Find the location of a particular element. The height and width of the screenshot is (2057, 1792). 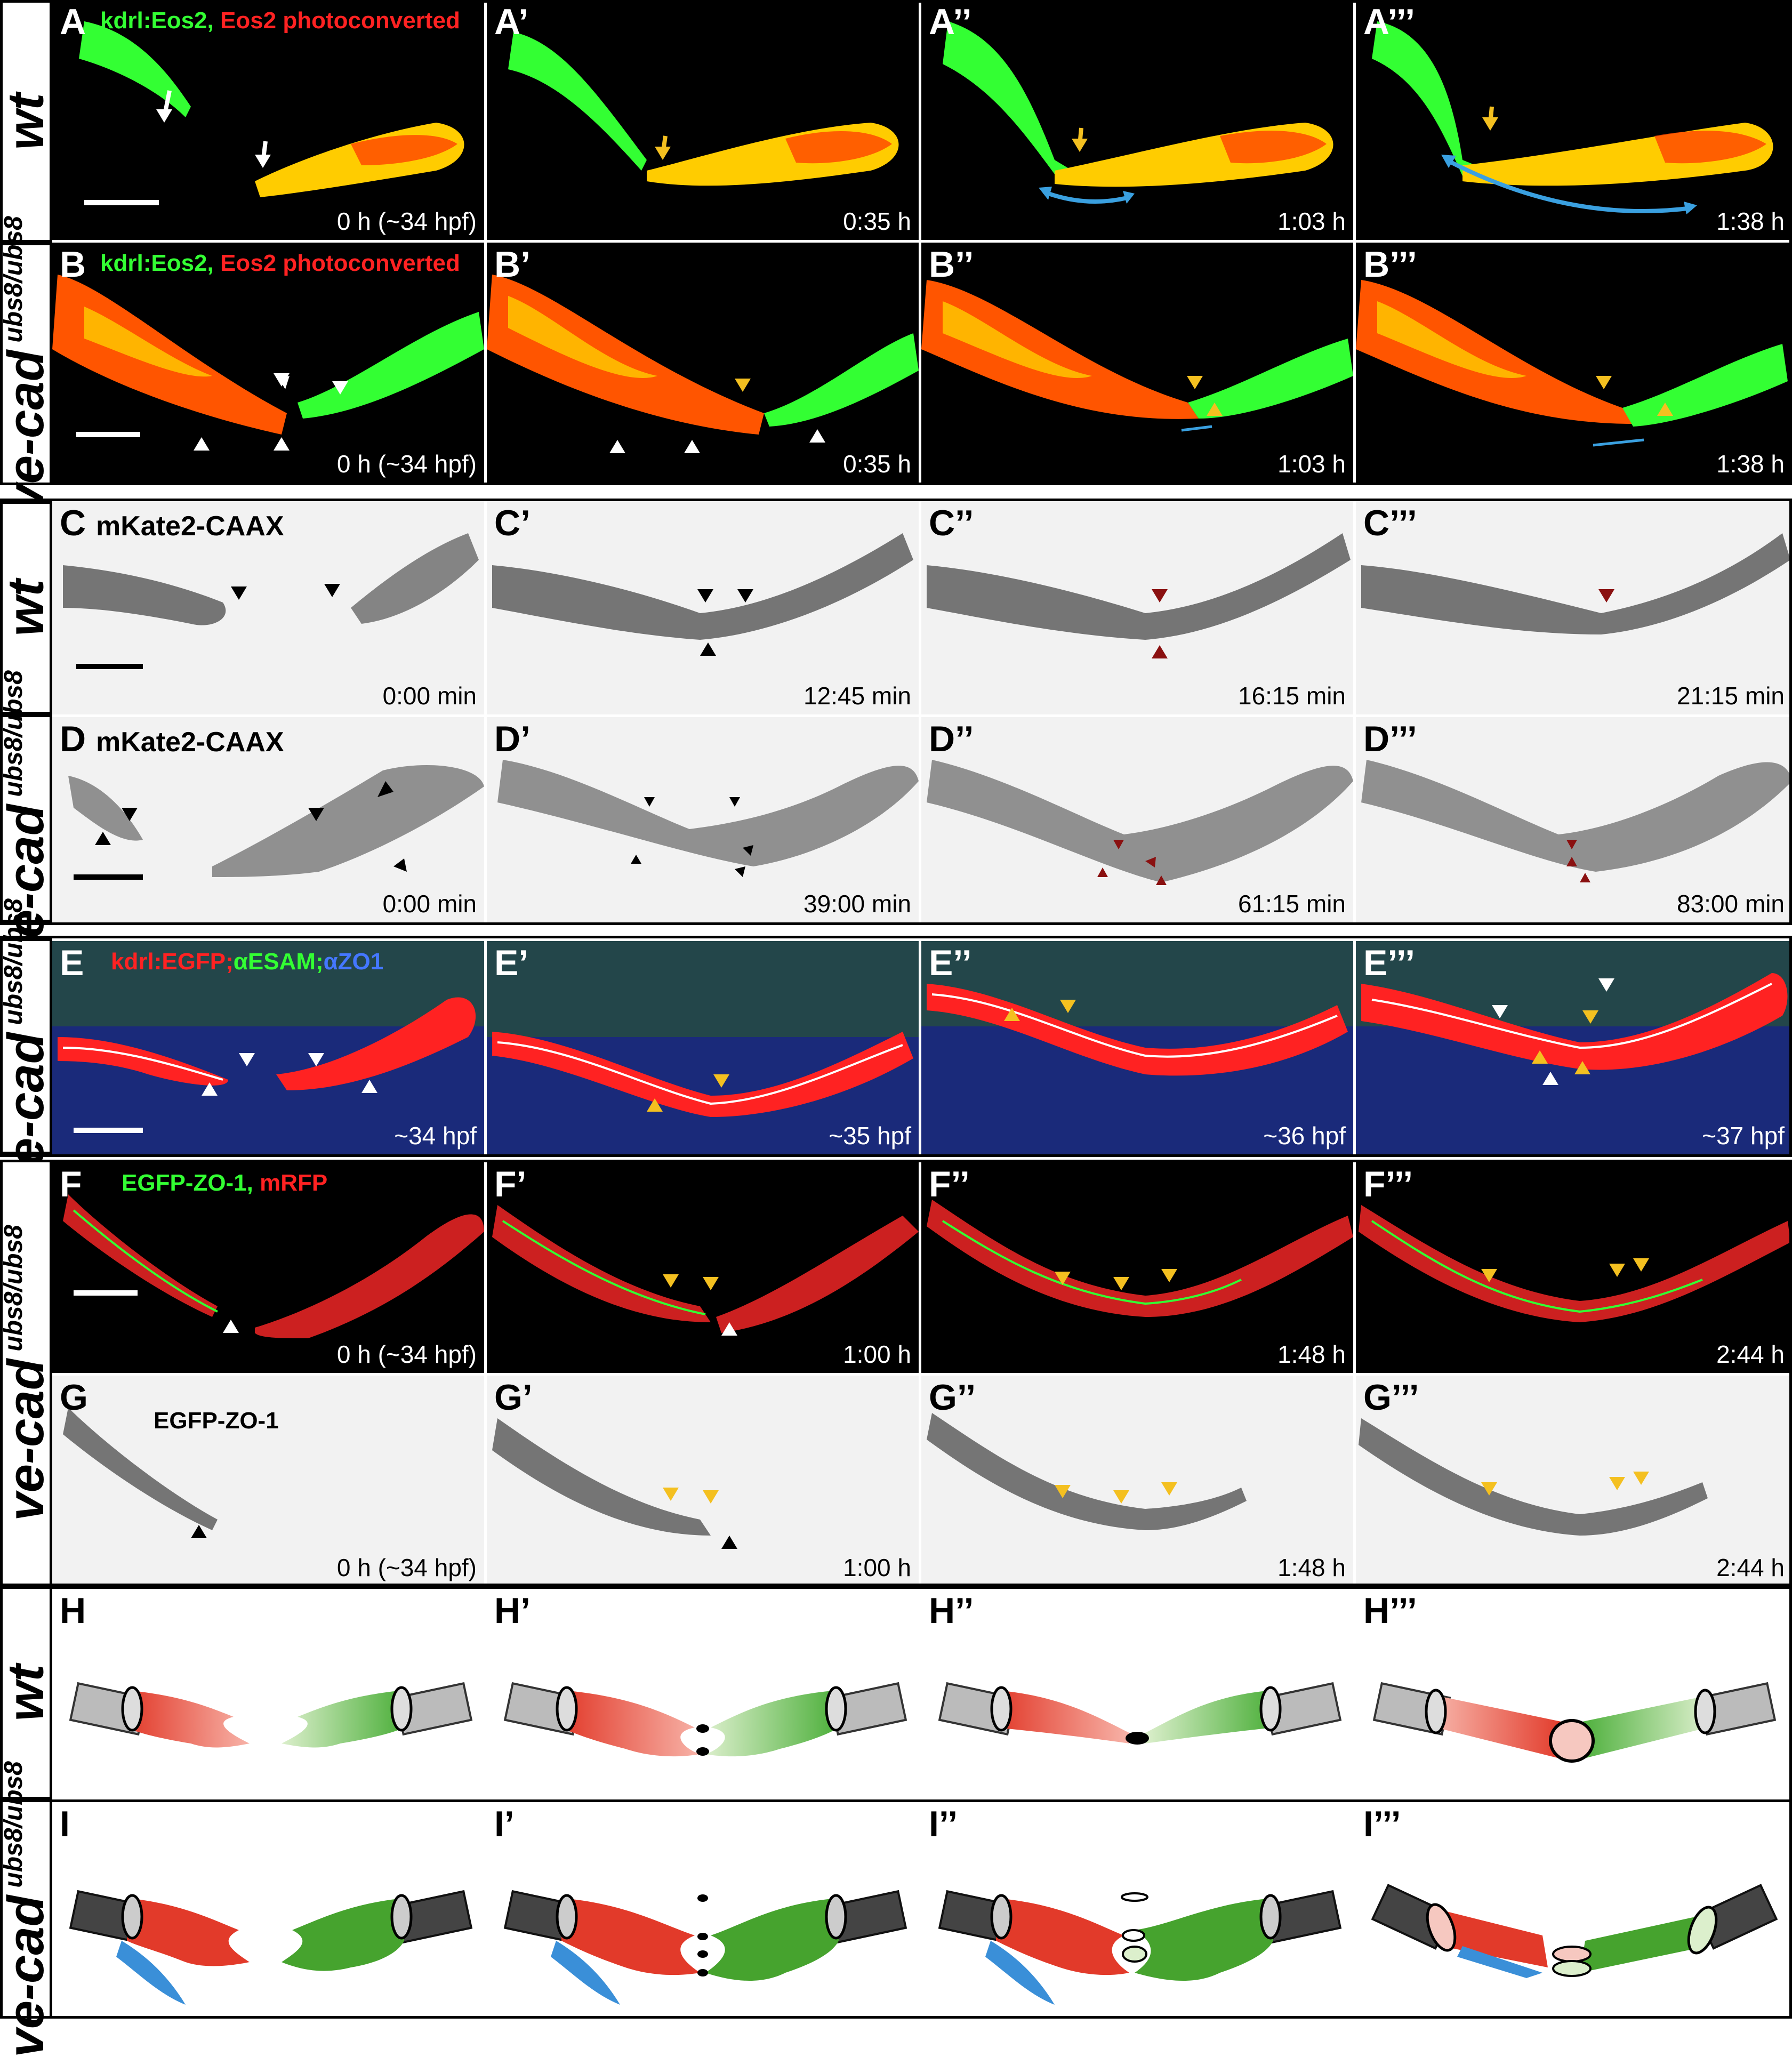

panel-label: G’’’ is located at coordinates (1391, 1398).